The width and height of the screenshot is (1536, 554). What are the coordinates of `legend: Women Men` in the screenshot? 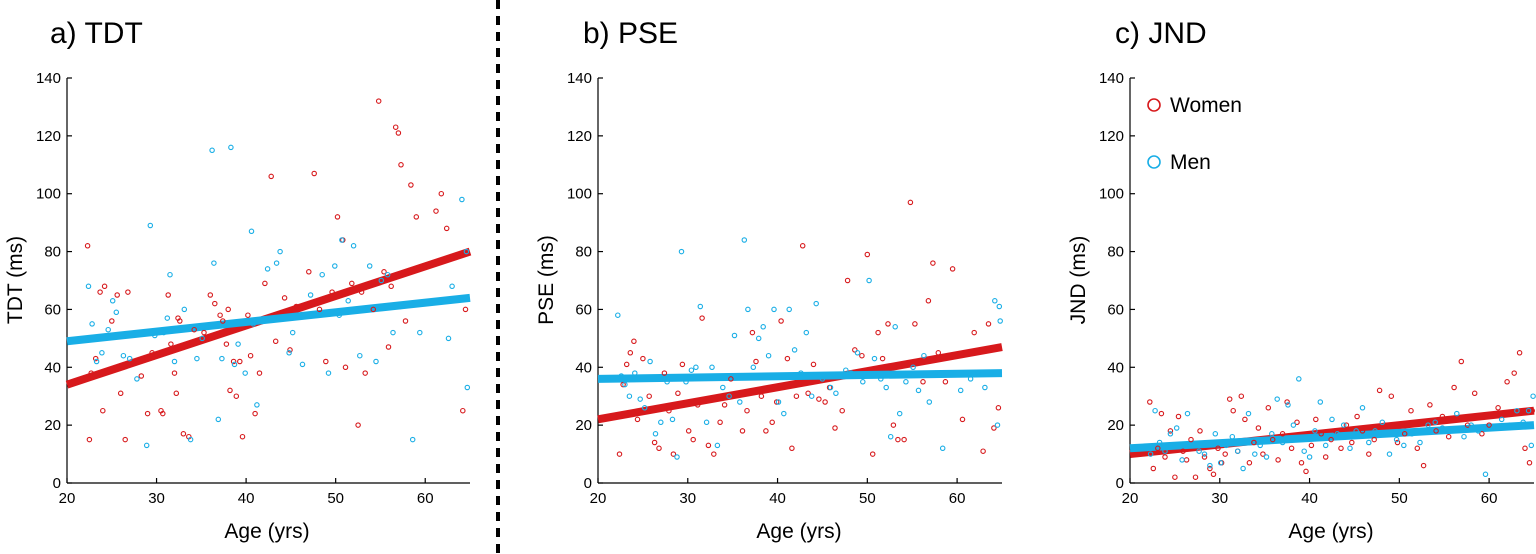 It's located at (1194, 134).